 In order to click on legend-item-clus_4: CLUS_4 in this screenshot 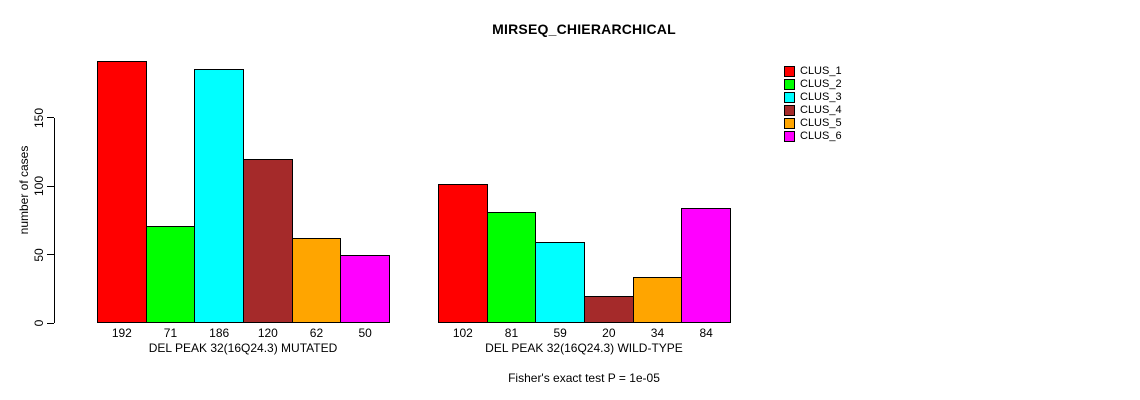, I will do `click(813, 110)`.